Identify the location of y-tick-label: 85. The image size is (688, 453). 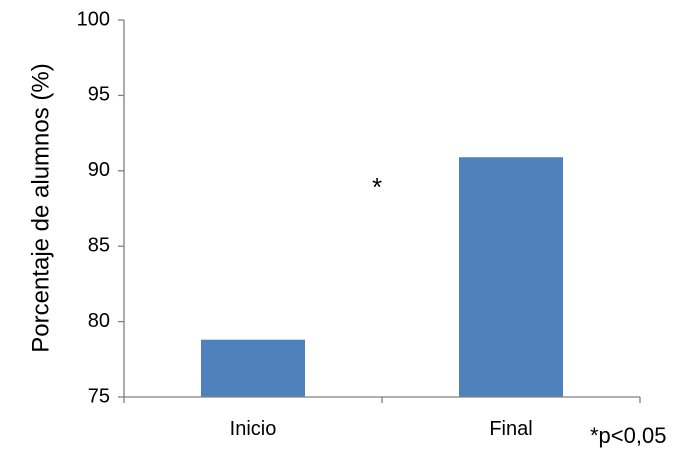
(99, 245).